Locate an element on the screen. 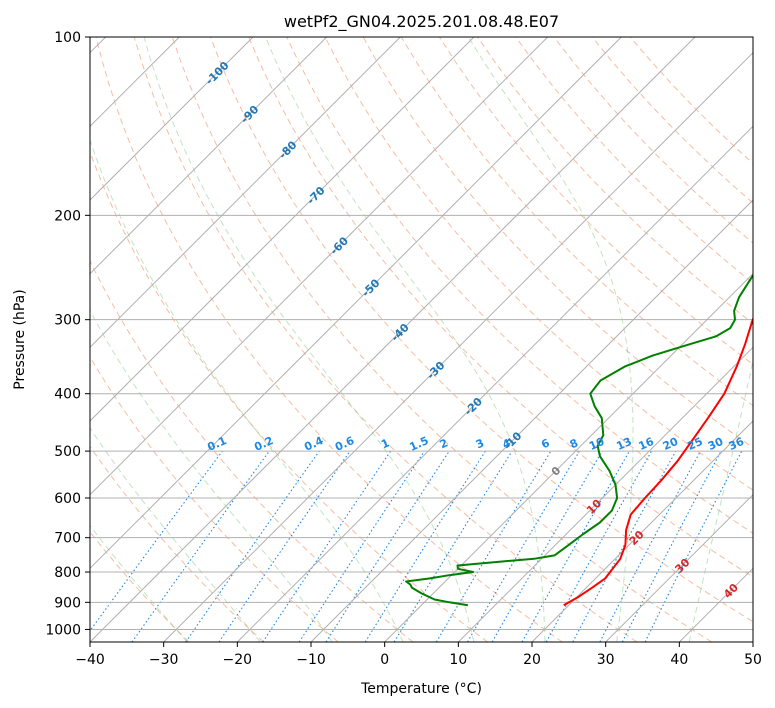 The image size is (775, 708). x-tick-label: −10 is located at coordinates (311, 660).